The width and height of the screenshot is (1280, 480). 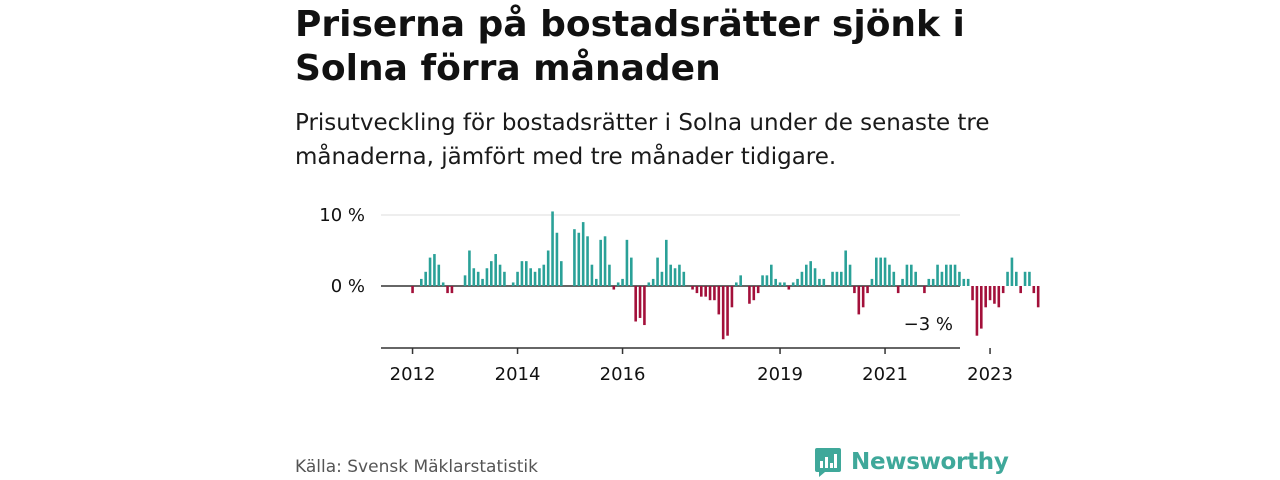 I want to click on newsworthy-logo: Newsworthy, so click(x=911, y=462).